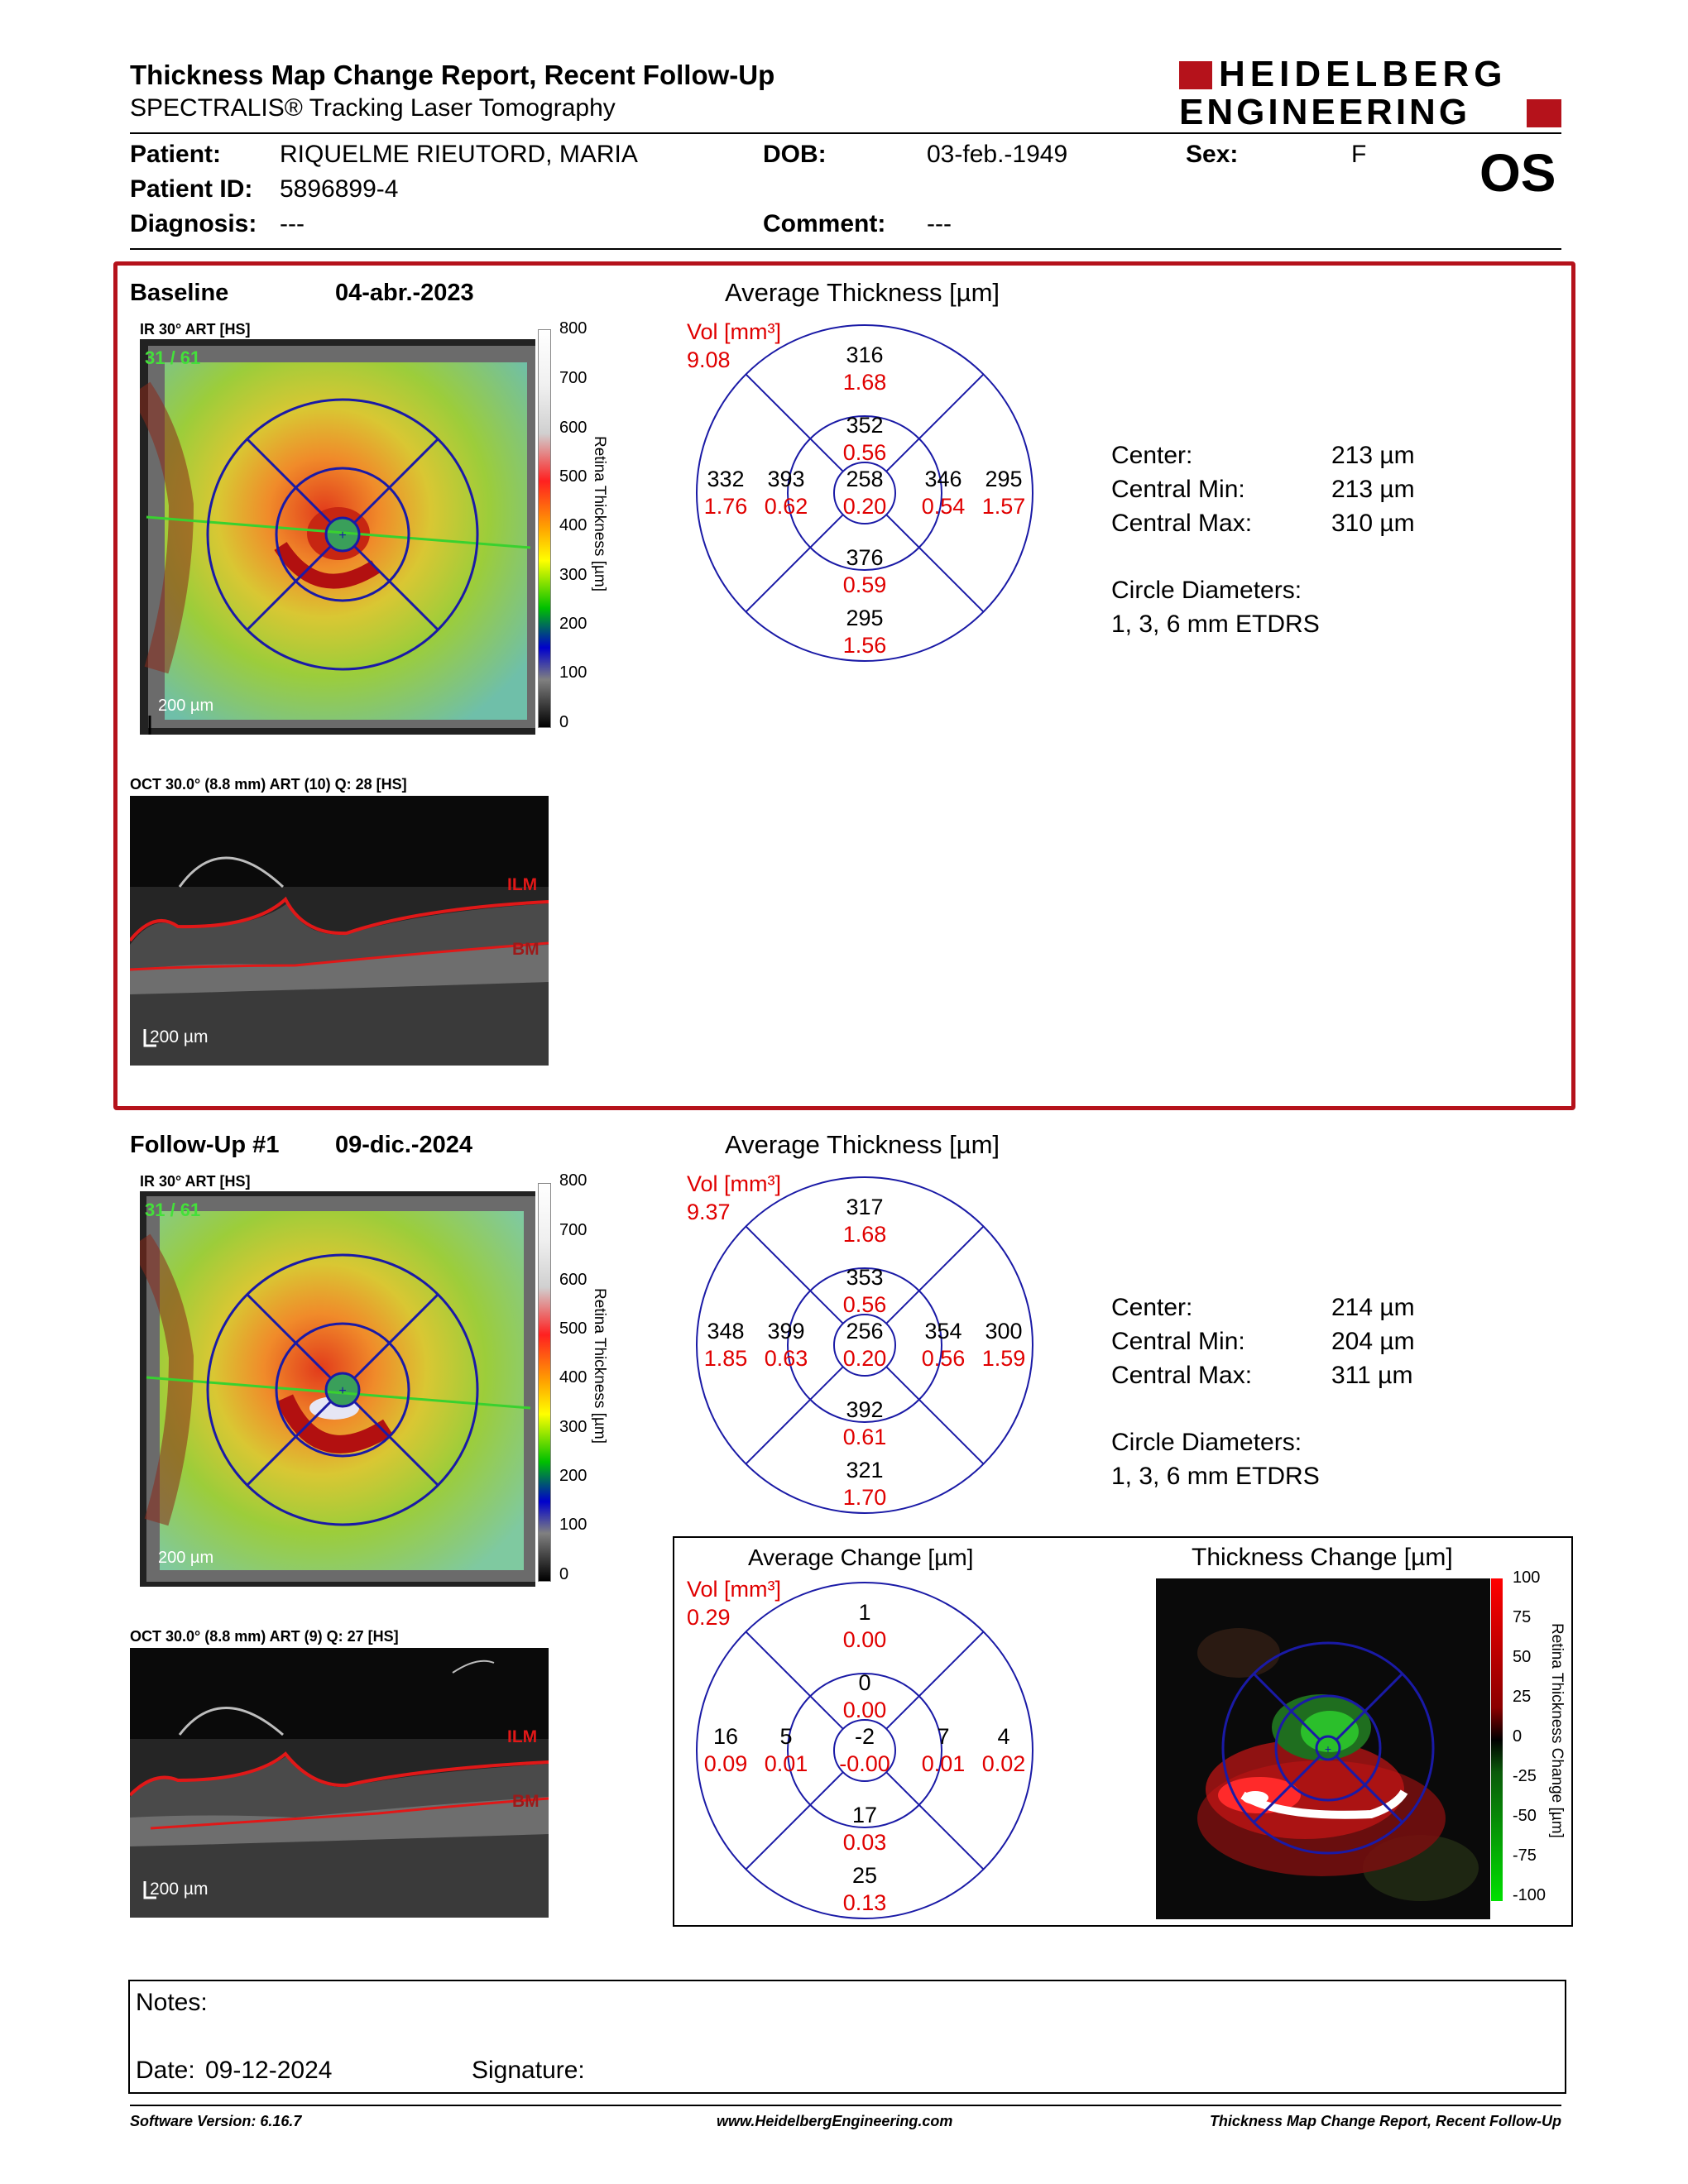 This screenshot has width=1688, height=2184. Describe the element at coordinates (404, 1145) in the screenshot. I see `followup-date: 09-dic.-2024` at that location.